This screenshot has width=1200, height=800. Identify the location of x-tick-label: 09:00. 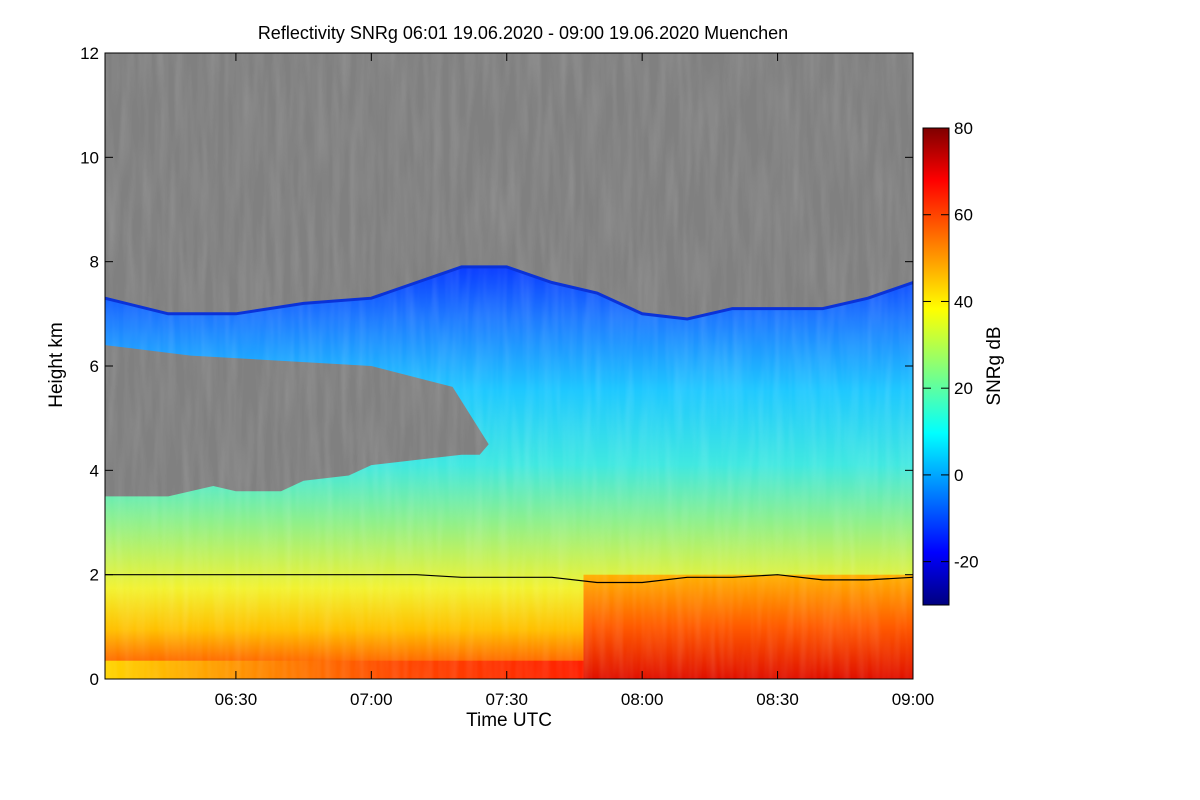
(913, 699).